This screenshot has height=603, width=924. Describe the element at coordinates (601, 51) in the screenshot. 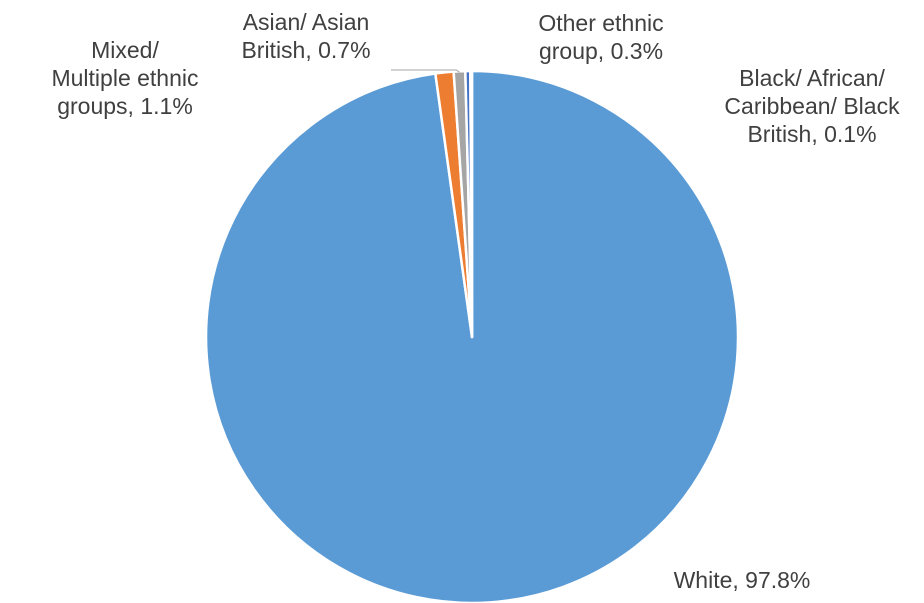

I see `slice-label-line: group, 0.3%` at that location.